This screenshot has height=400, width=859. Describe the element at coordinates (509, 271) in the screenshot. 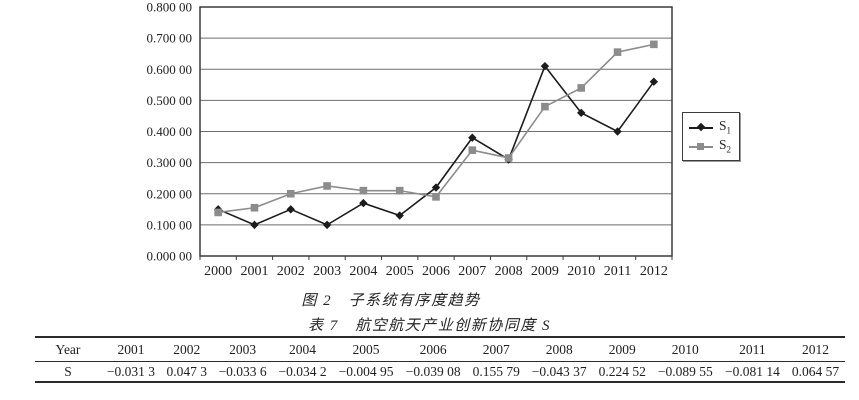

I see `x-axis-tick-label: 2008` at that location.